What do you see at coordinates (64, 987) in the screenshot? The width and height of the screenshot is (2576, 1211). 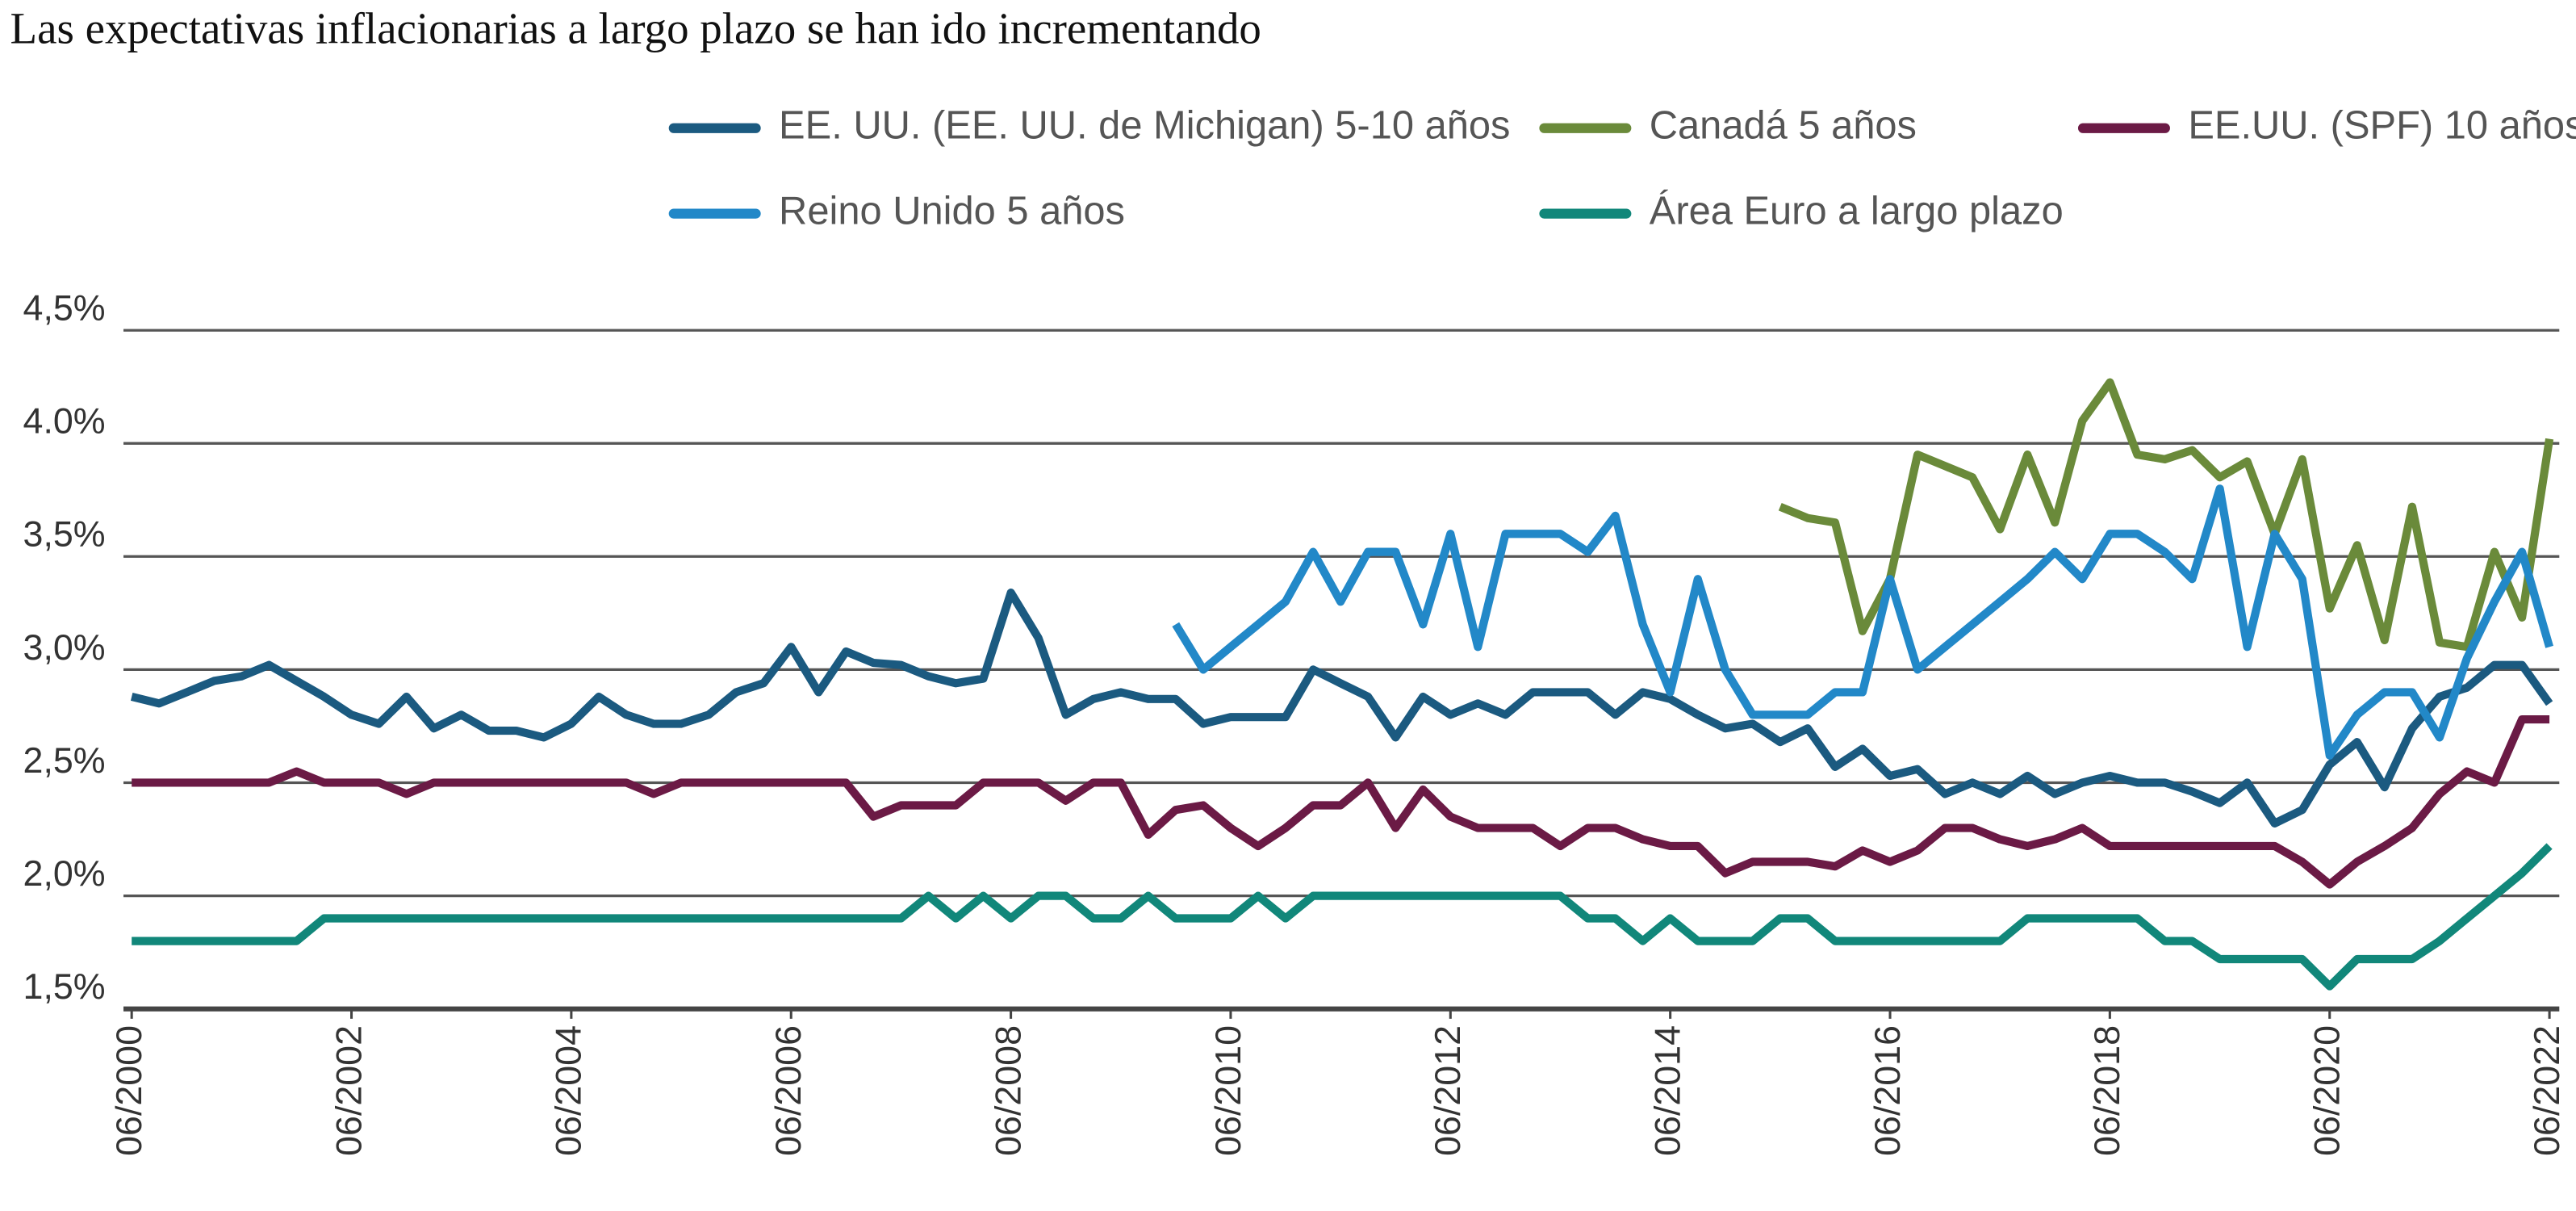 I see `y-tick-label: 1,5%` at bounding box center [64, 987].